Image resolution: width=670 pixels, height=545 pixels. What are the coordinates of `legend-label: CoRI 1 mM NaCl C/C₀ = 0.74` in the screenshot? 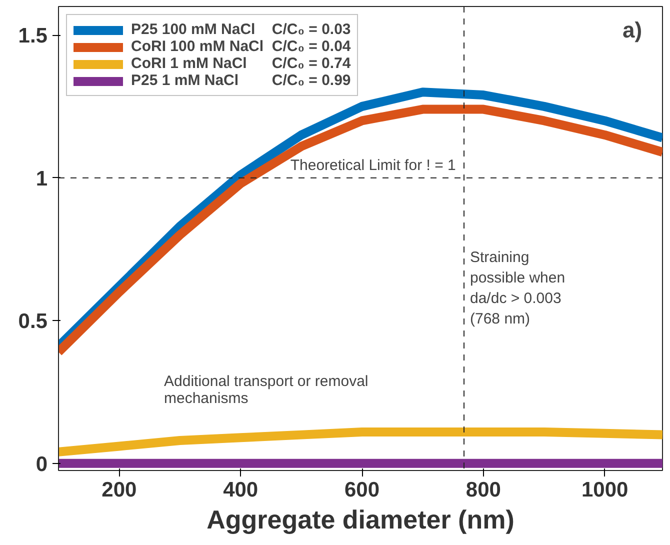 It's located at (241, 63).